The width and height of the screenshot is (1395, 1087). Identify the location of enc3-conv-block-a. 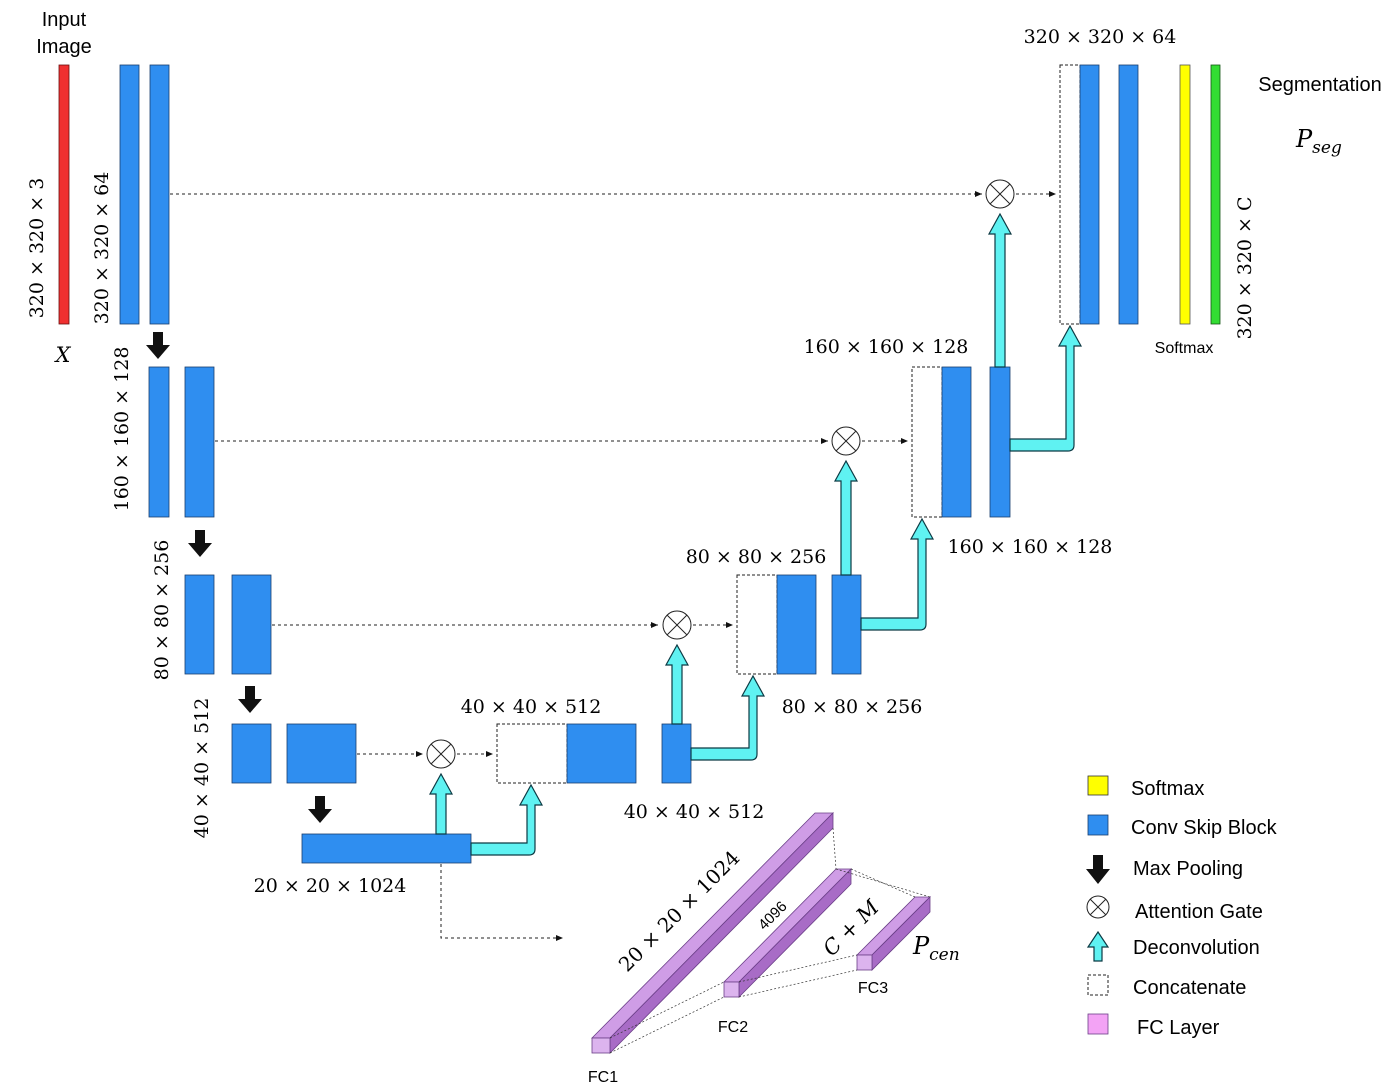
(199, 624).